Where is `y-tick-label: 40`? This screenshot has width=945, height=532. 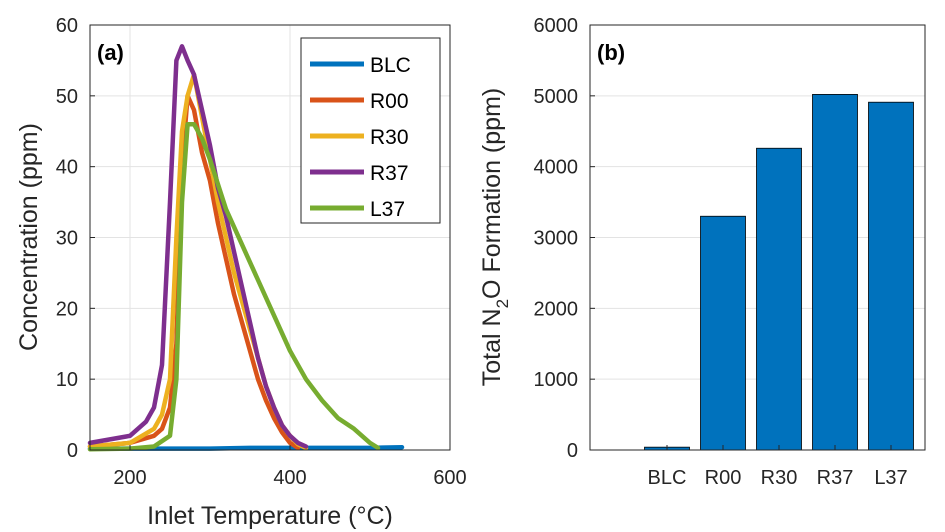 y-tick-label: 40 is located at coordinates (67, 168).